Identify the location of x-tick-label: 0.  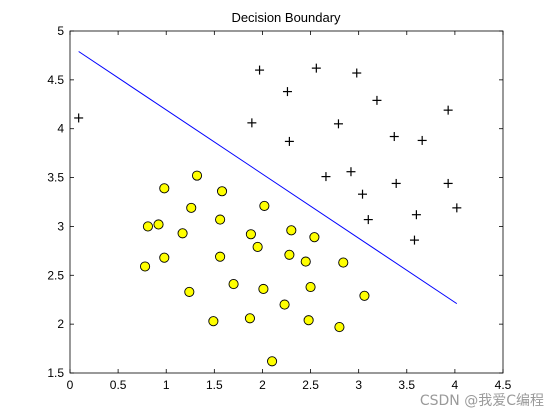
(70, 385).